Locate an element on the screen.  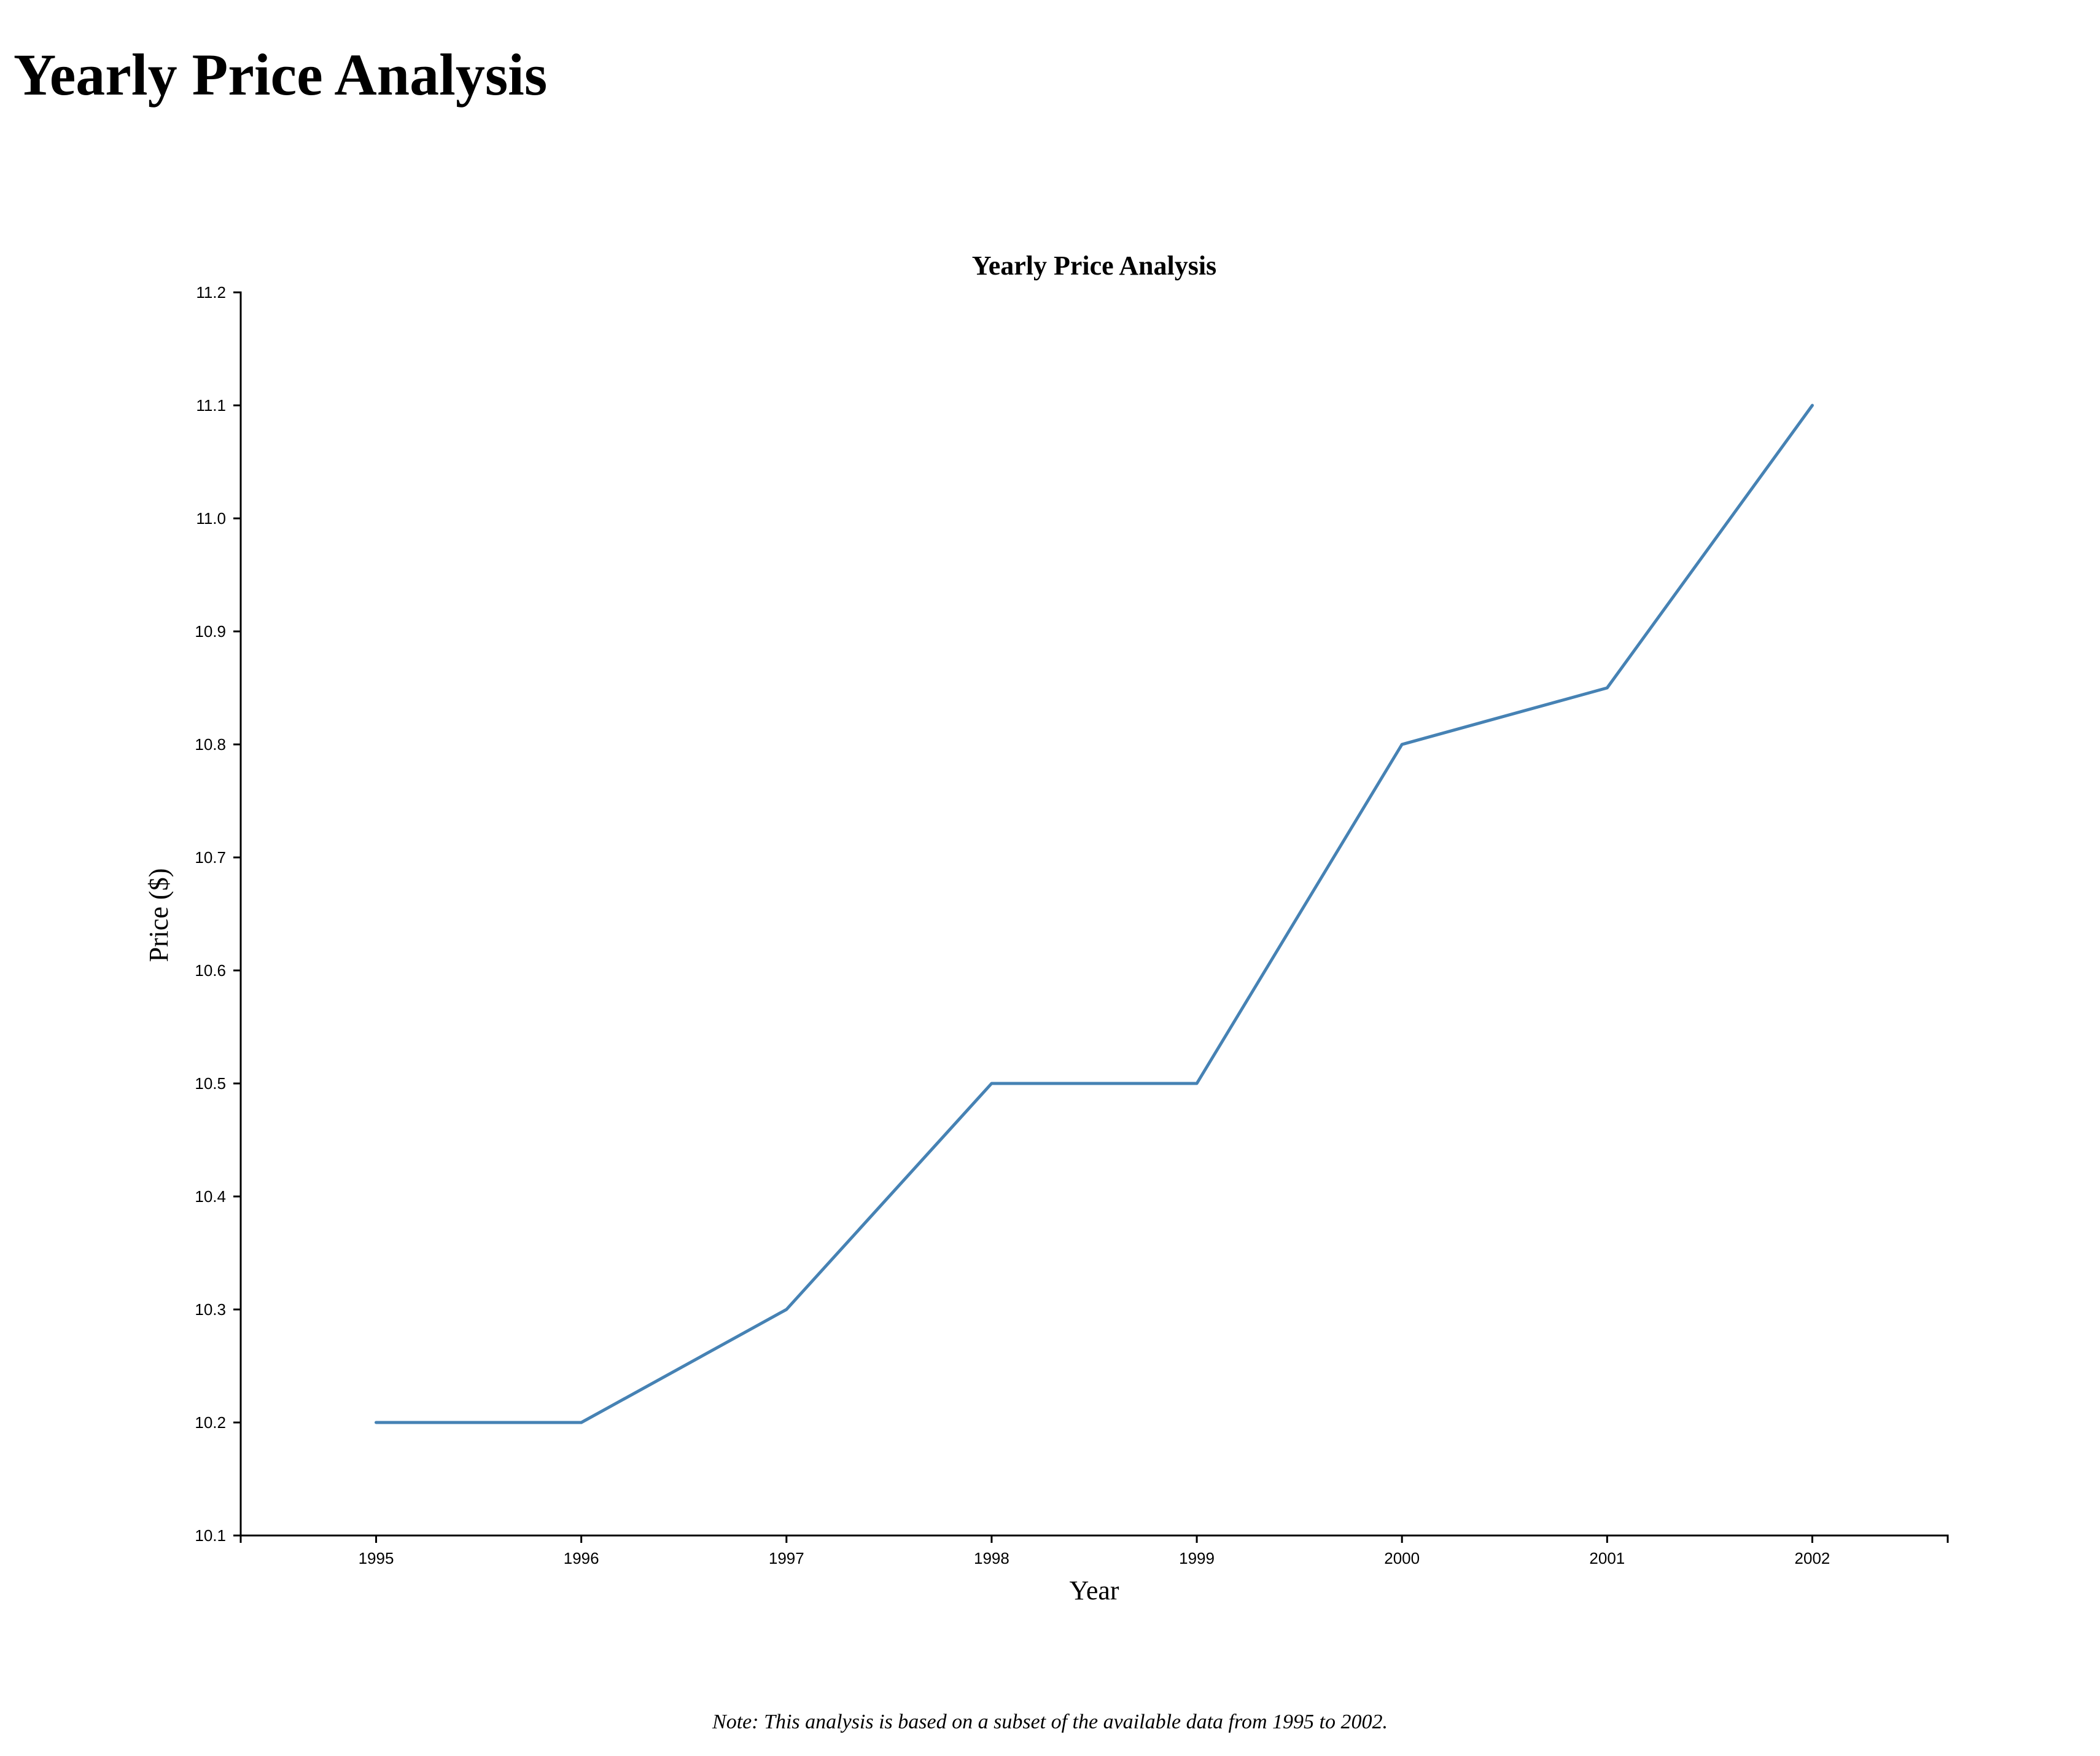
y-tick-label: 10.4 is located at coordinates (210, 1197).